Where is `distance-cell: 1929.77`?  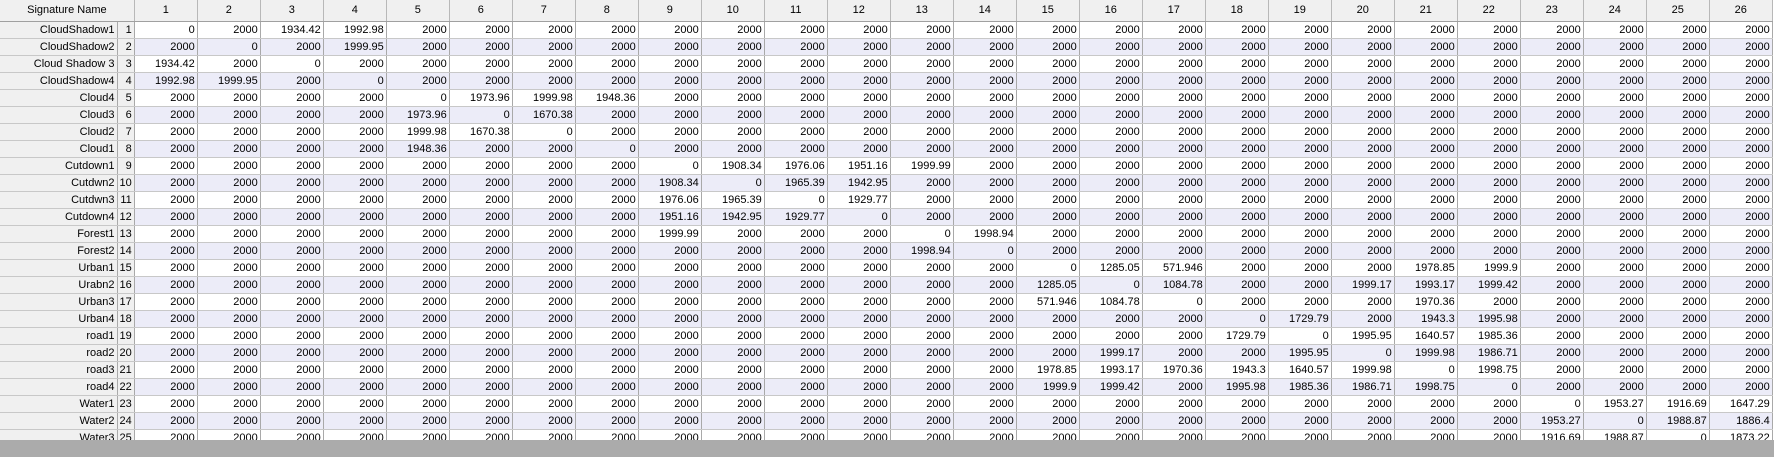
distance-cell: 1929.77 is located at coordinates (859, 200).